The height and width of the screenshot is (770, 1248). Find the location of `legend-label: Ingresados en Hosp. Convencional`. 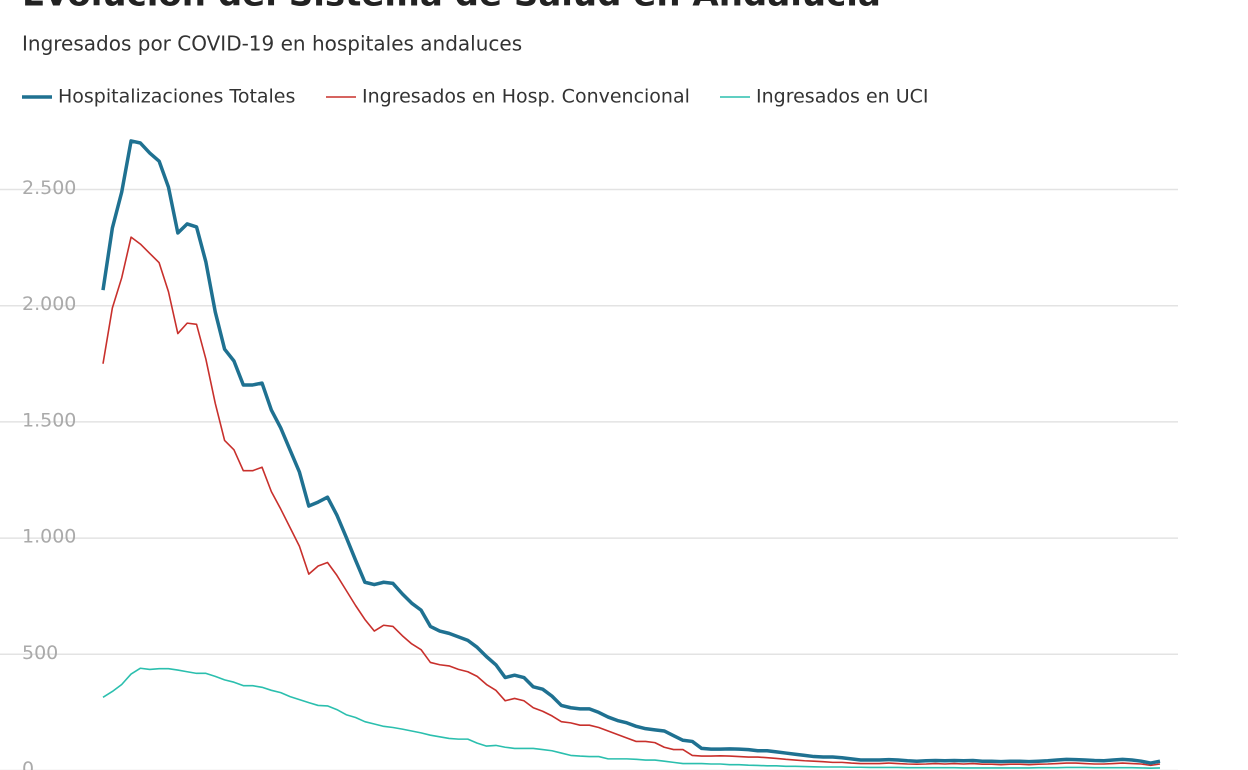

legend-label: Ingresados en Hosp. Convencional is located at coordinates (526, 97).